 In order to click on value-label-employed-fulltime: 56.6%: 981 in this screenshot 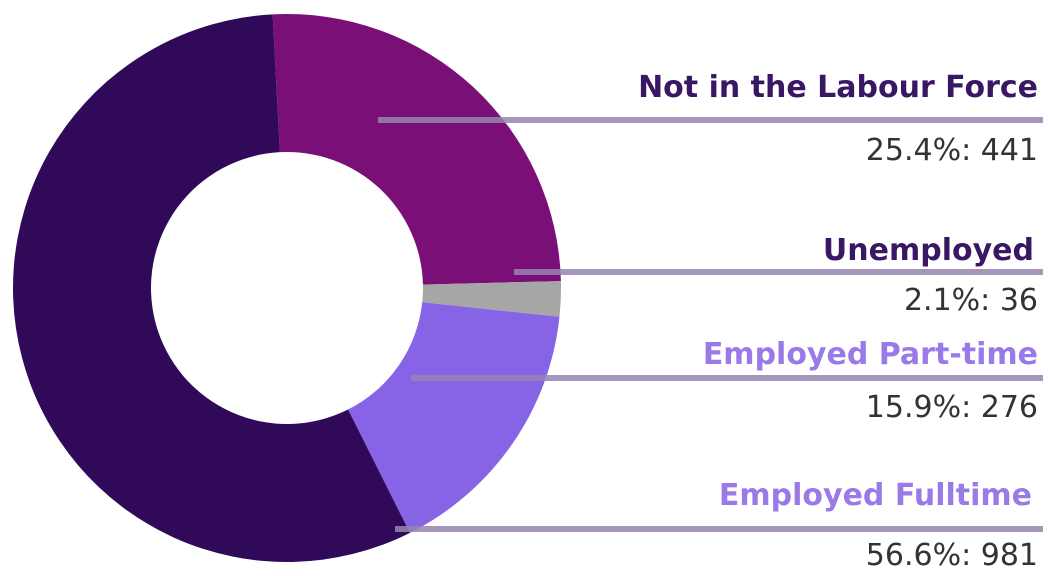, I will do `click(951, 555)`.